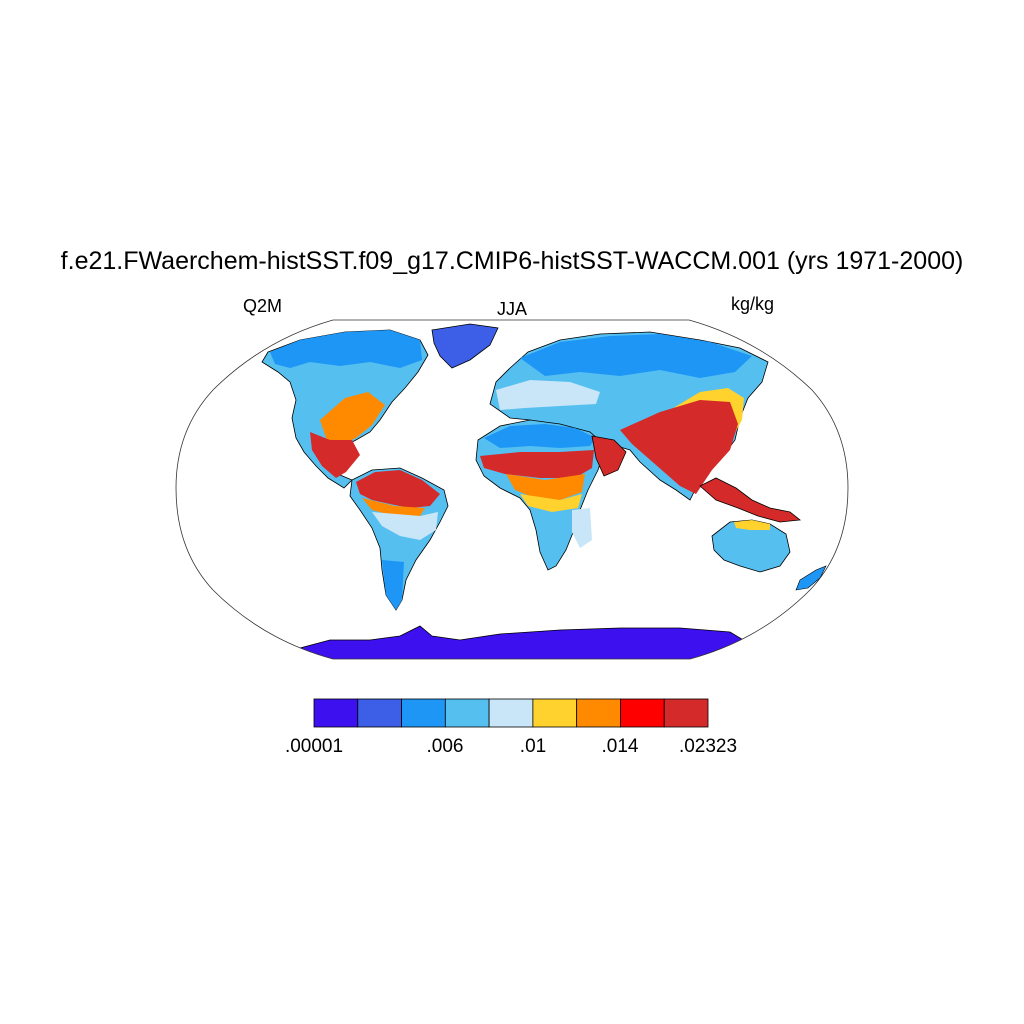 The width and height of the screenshot is (1024, 1024). I want to click on colorbar-tick-label: .006, so click(445, 746).